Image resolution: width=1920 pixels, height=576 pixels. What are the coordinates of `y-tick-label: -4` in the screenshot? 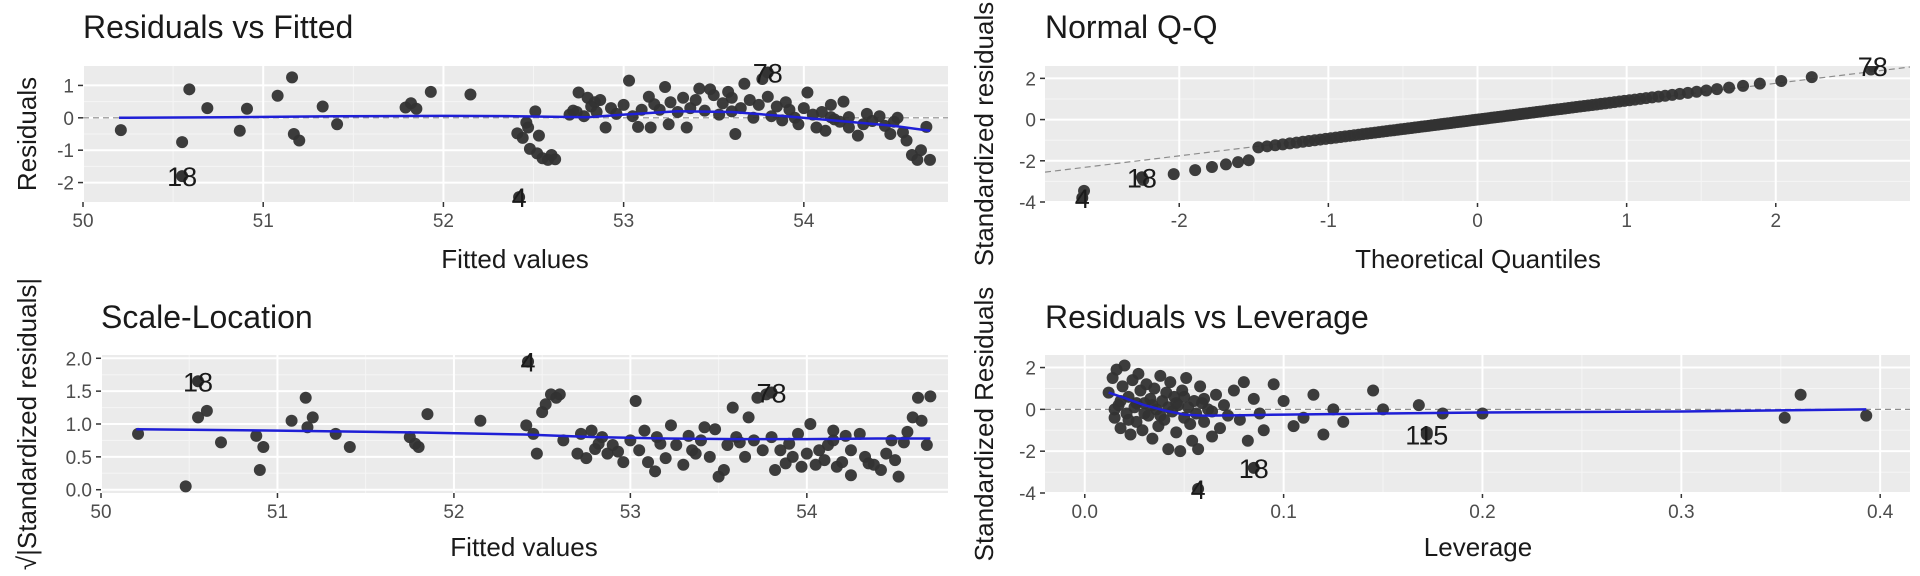 It's located at (1027, 494).